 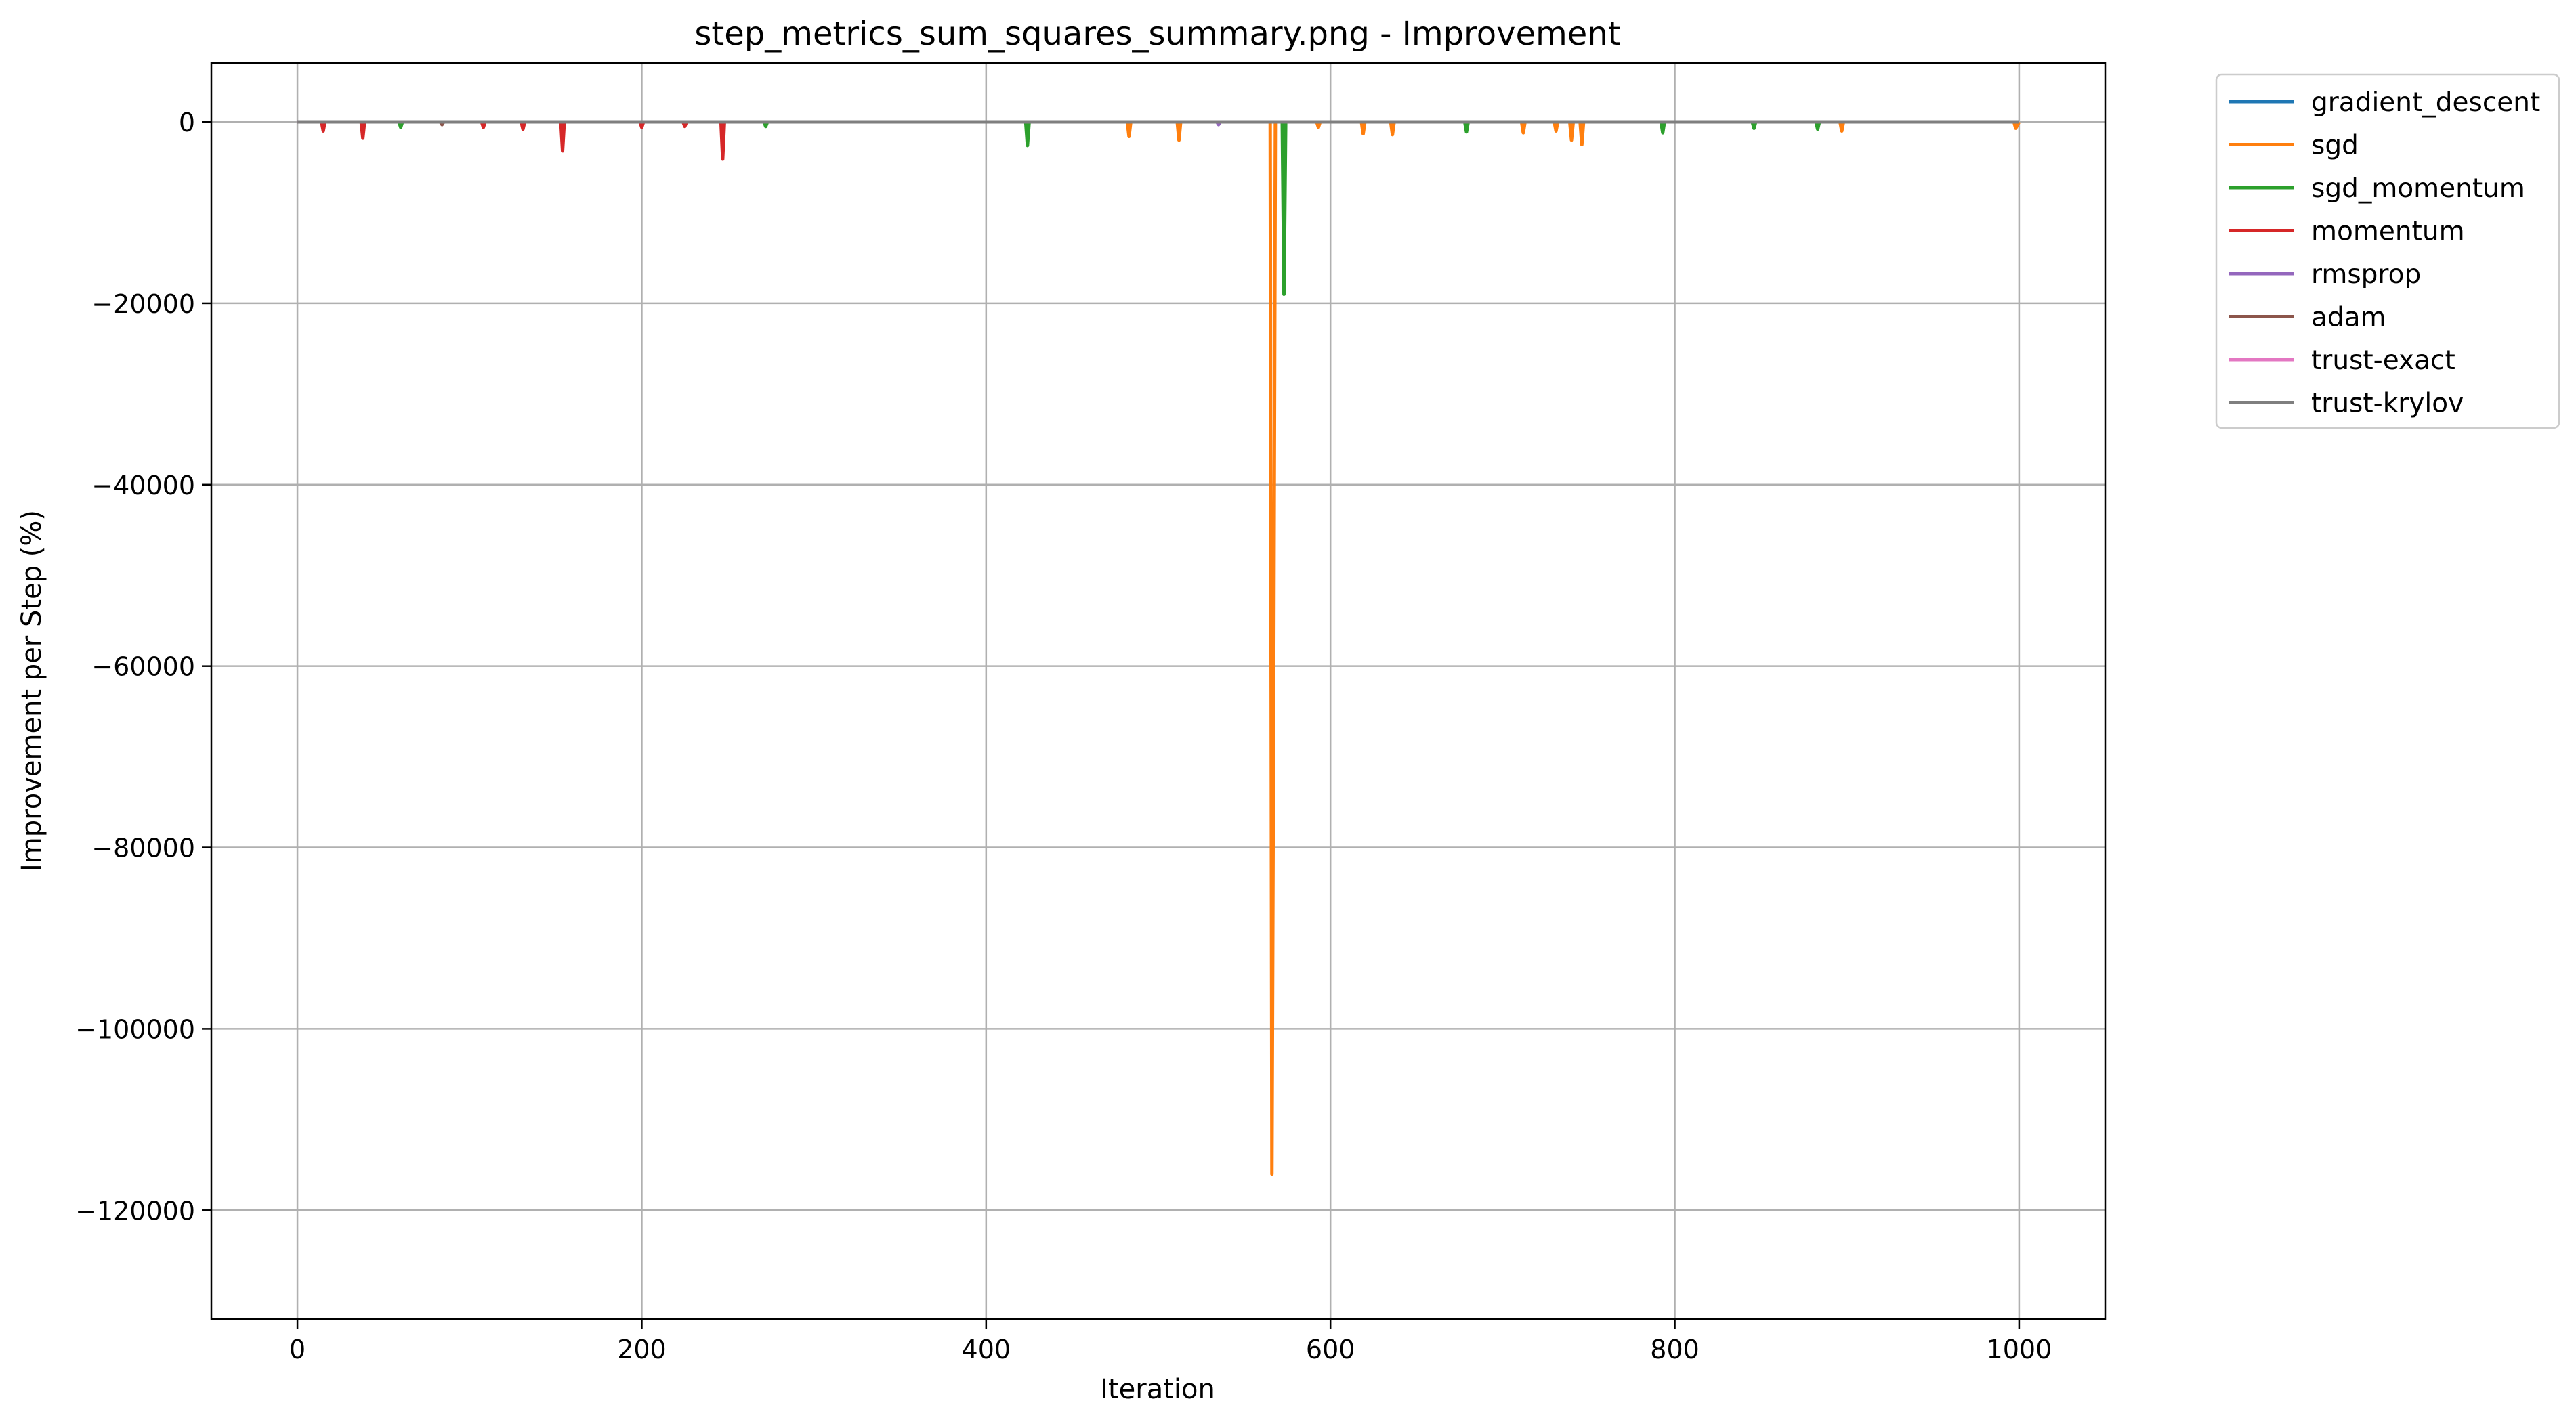 I want to click on legend-entry-gradient_descent: gradient_descent, so click(x=2384, y=102).